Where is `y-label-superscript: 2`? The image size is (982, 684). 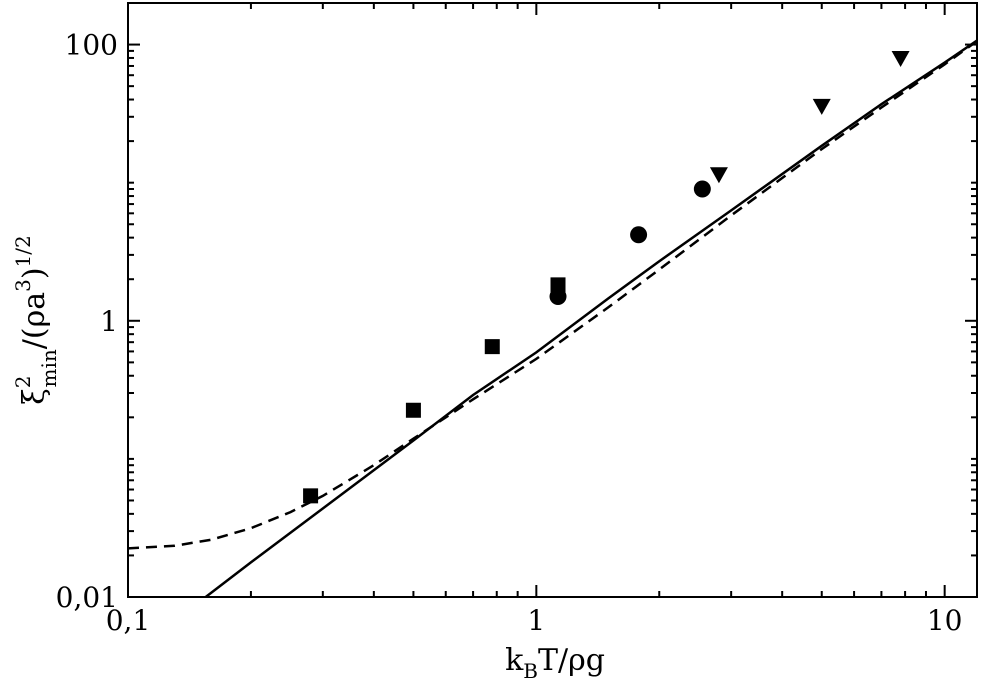
y-label-superscript: 2 is located at coordinates (23, 381).